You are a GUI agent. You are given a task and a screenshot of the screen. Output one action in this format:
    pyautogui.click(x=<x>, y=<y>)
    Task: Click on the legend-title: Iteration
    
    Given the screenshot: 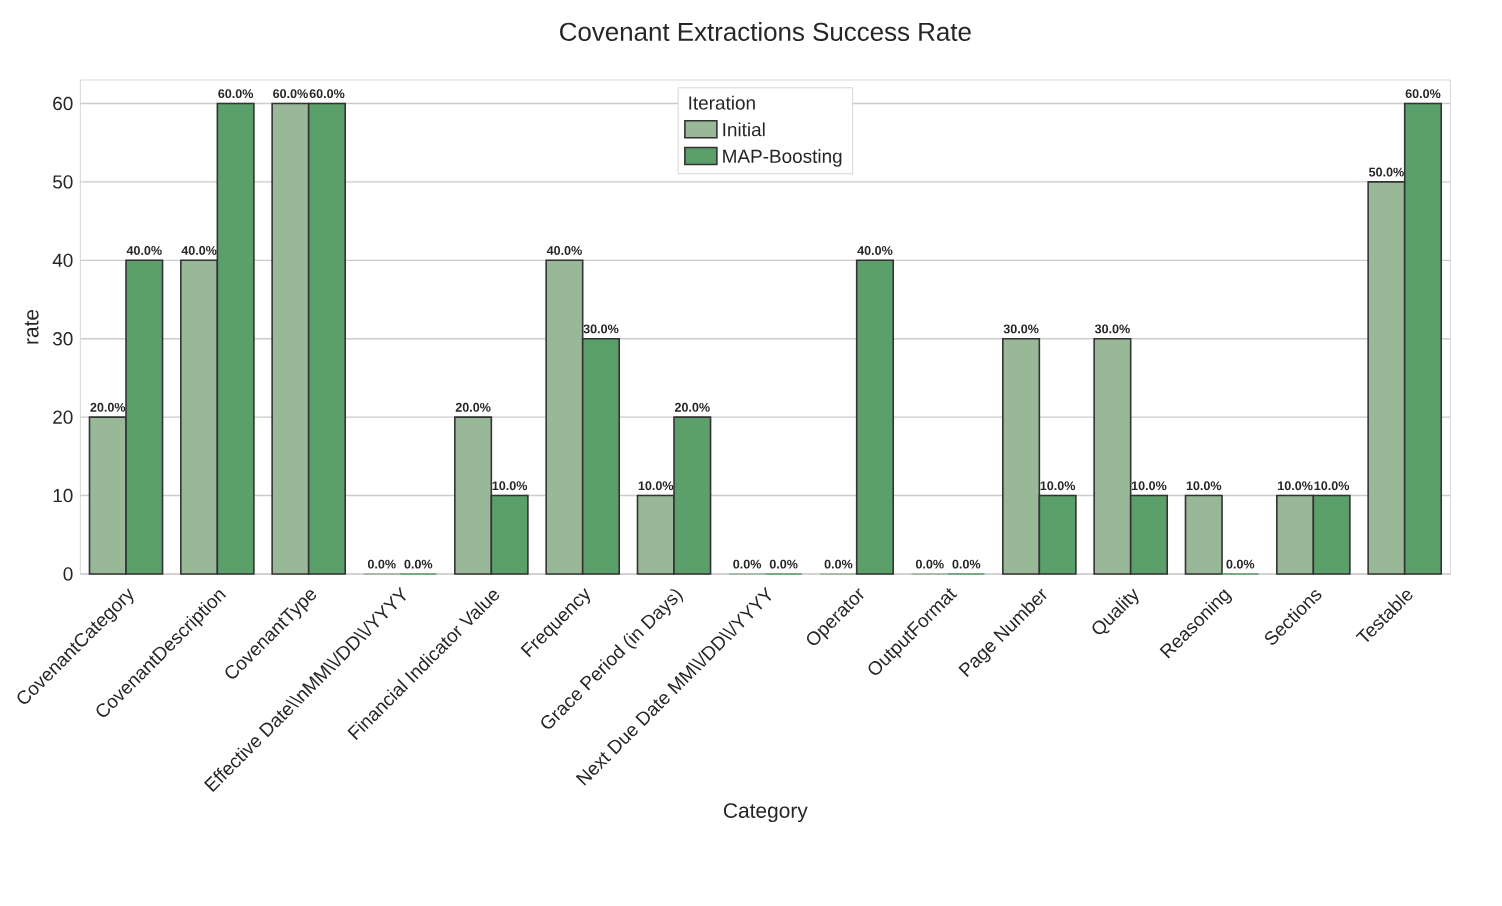 What is the action you would take?
    pyautogui.click(x=722, y=102)
    